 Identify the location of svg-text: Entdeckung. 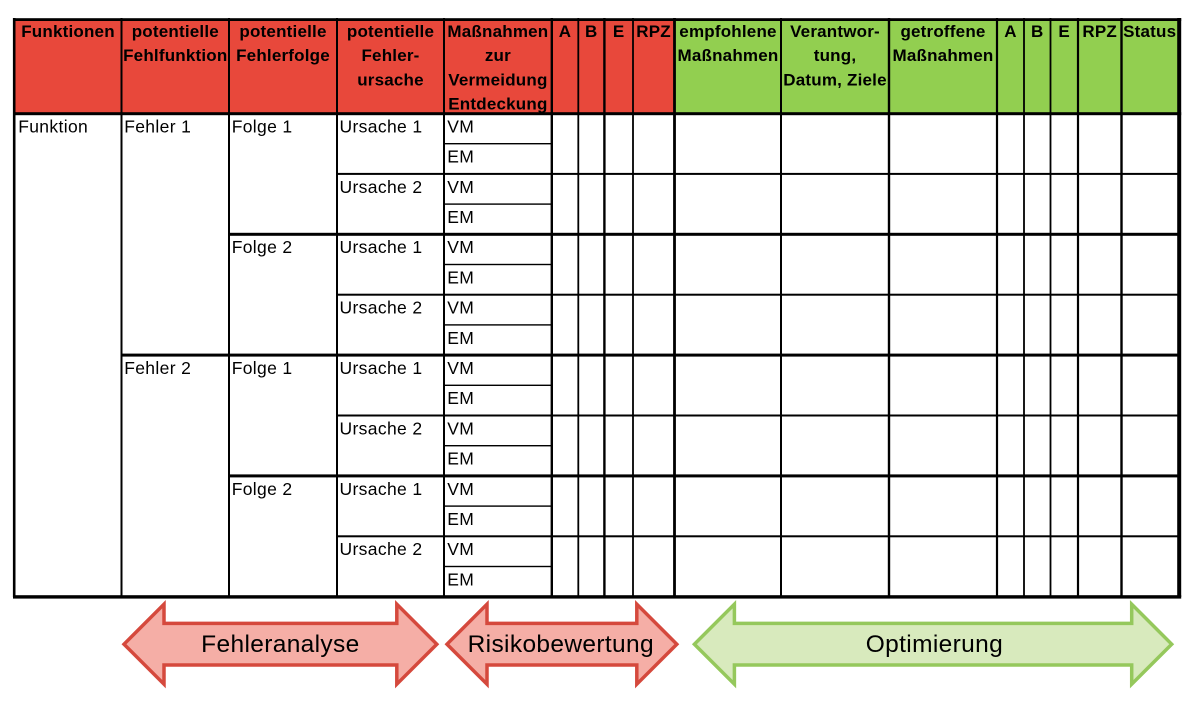
(497, 104).